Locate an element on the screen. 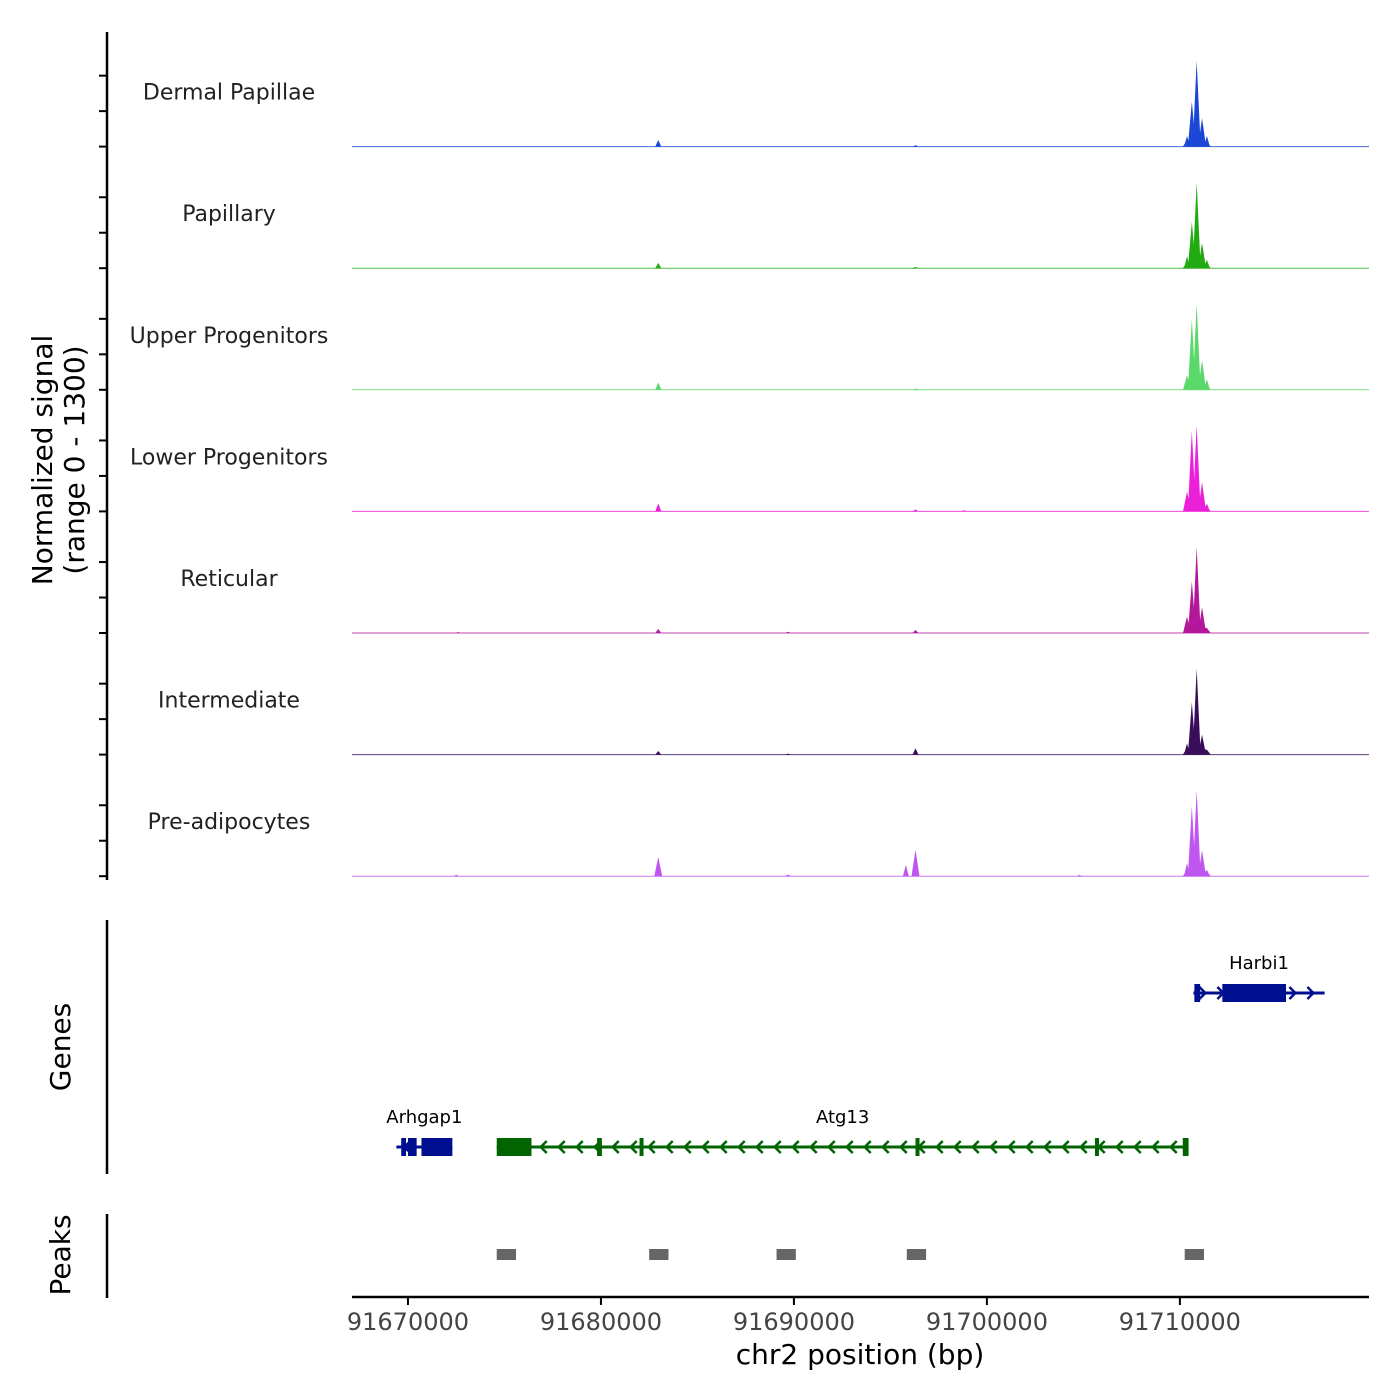  gene-atg13: Atg13 is located at coordinates (842, 1131).